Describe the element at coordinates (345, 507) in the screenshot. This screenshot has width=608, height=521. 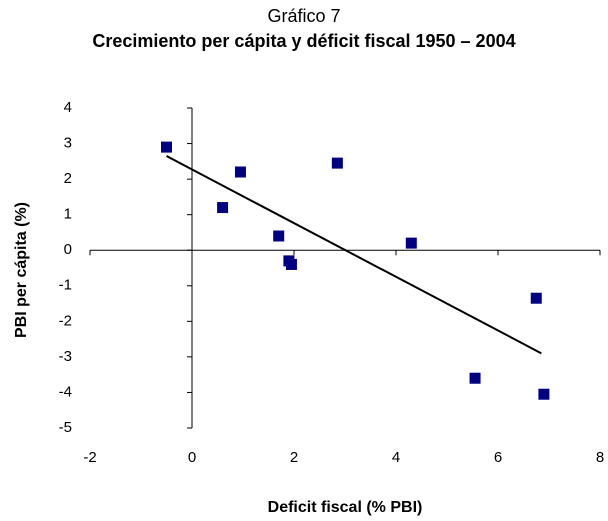
I see `x-axis-label: Deficit fiscal (% PBI)` at that location.